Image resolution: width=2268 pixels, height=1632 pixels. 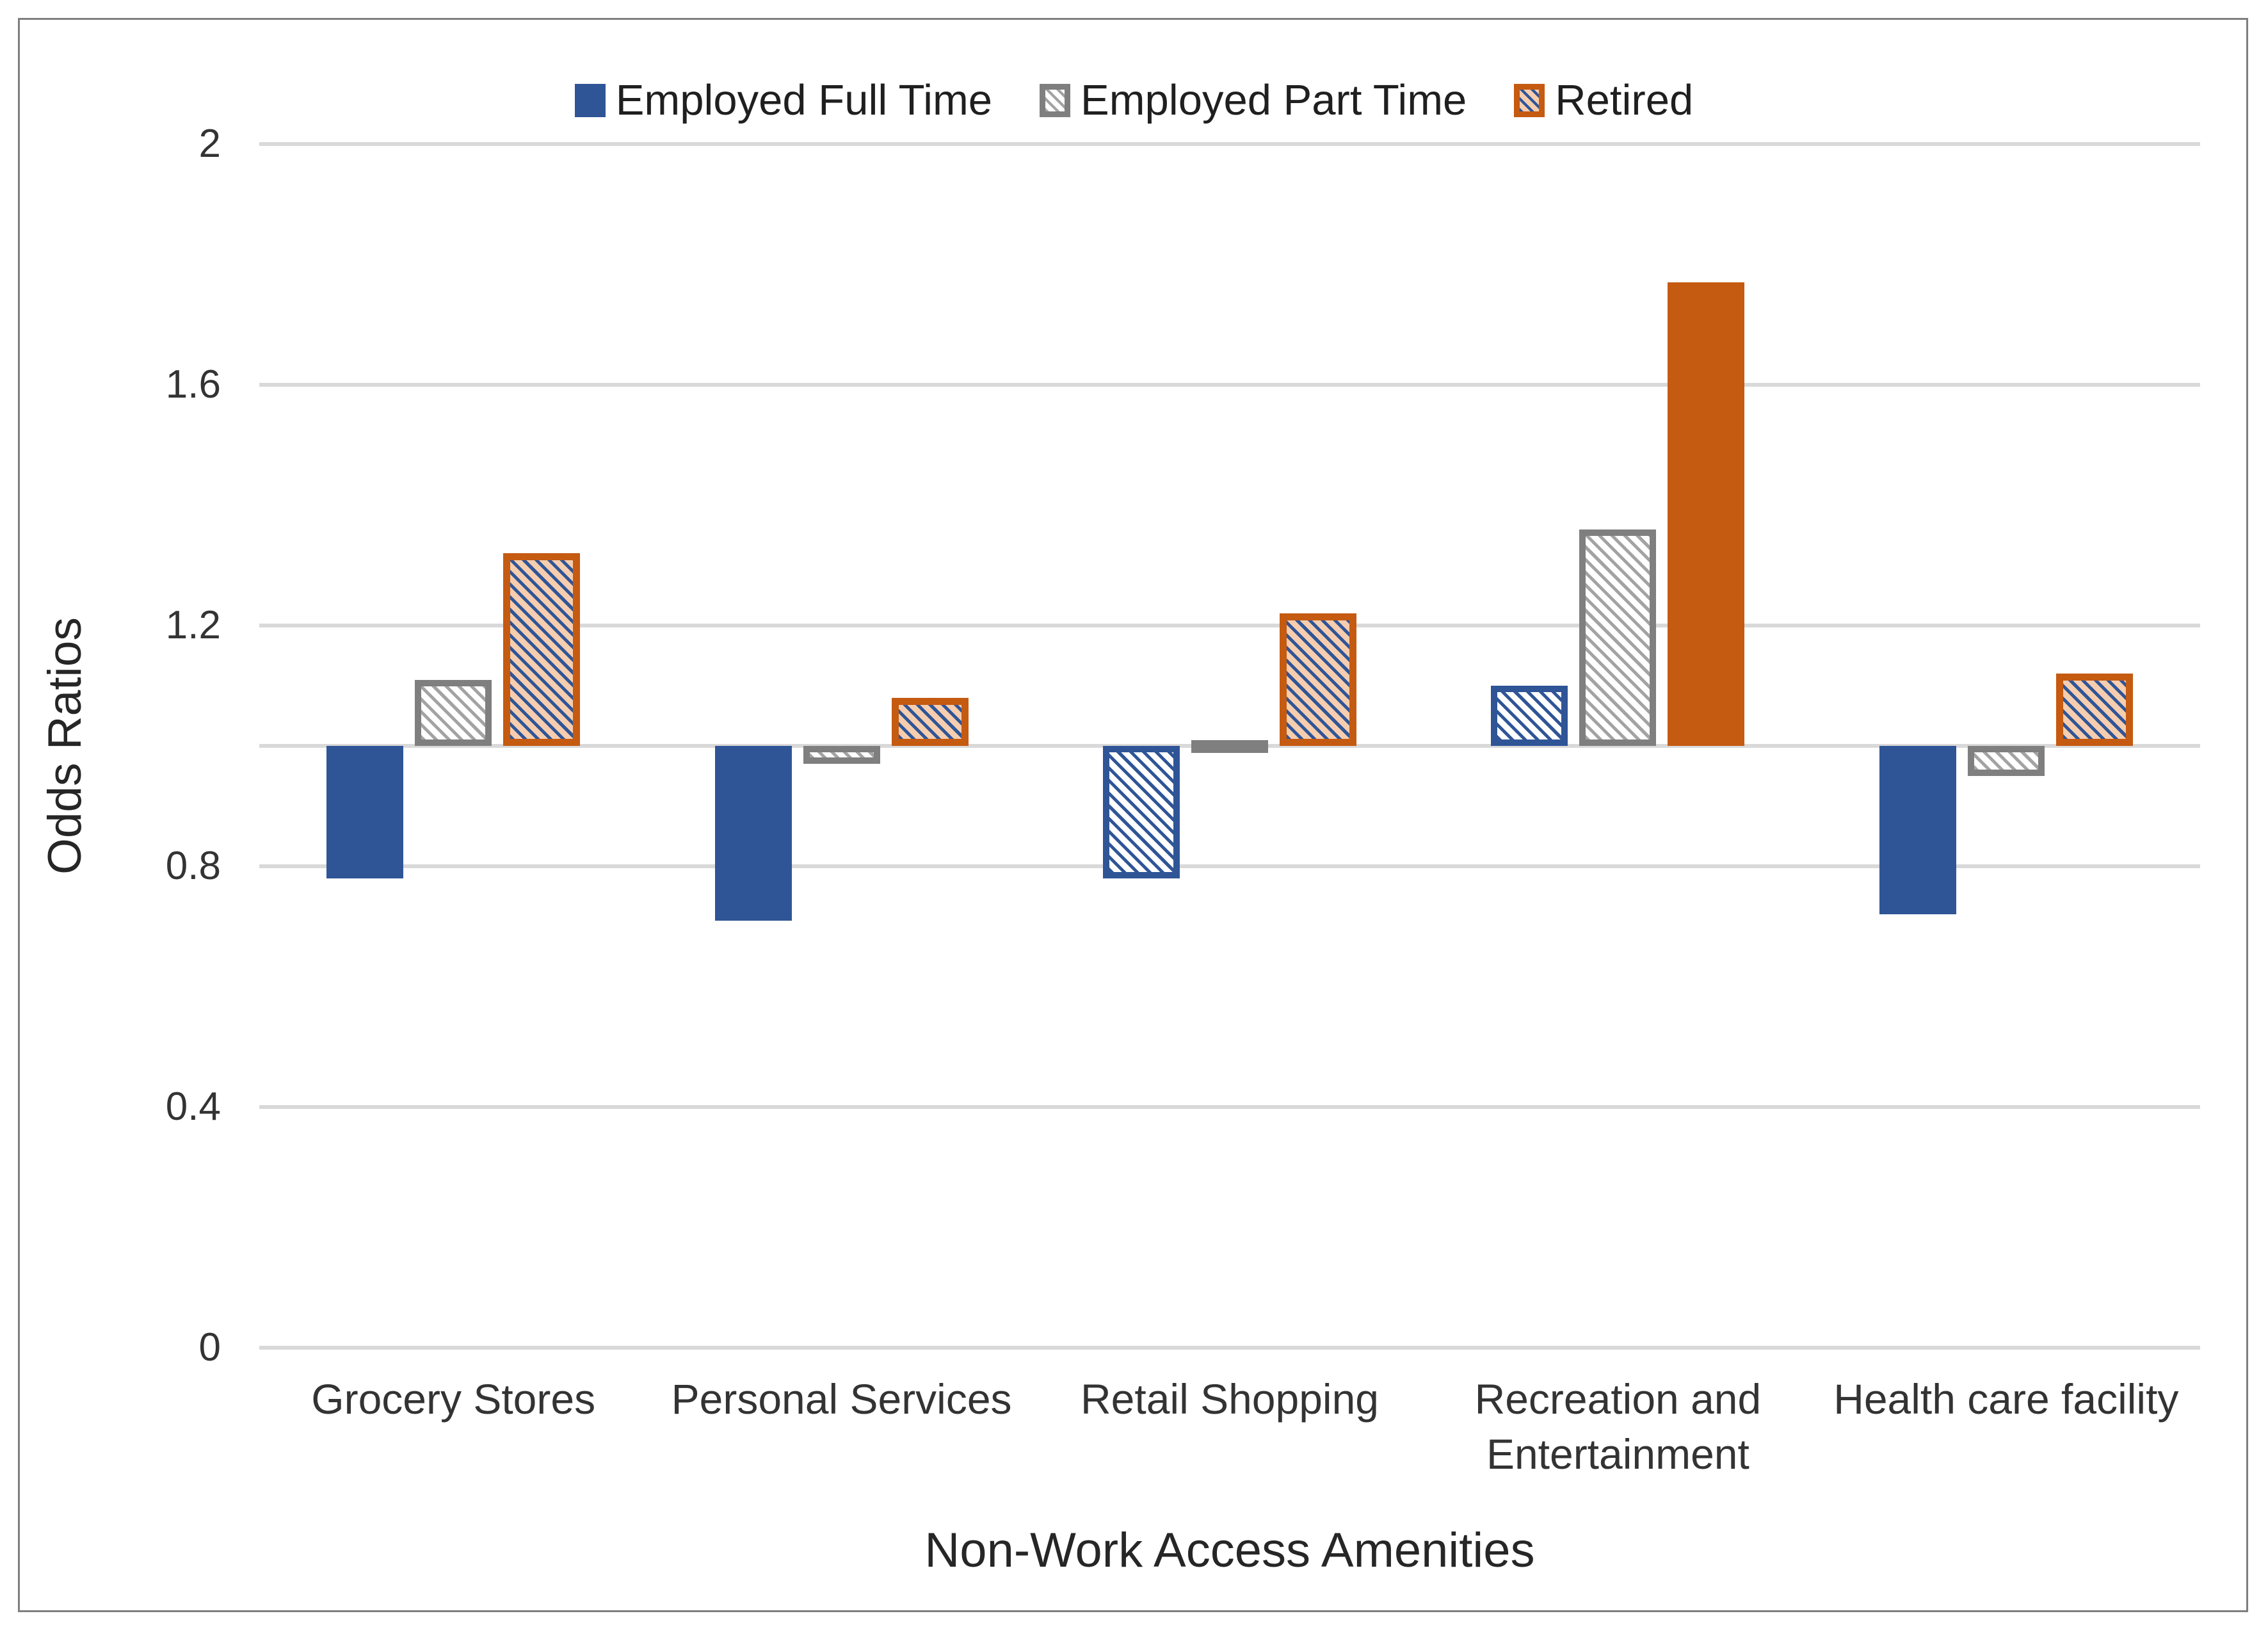 I want to click on bar-personal-services-employed-part-time, so click(x=841, y=755).